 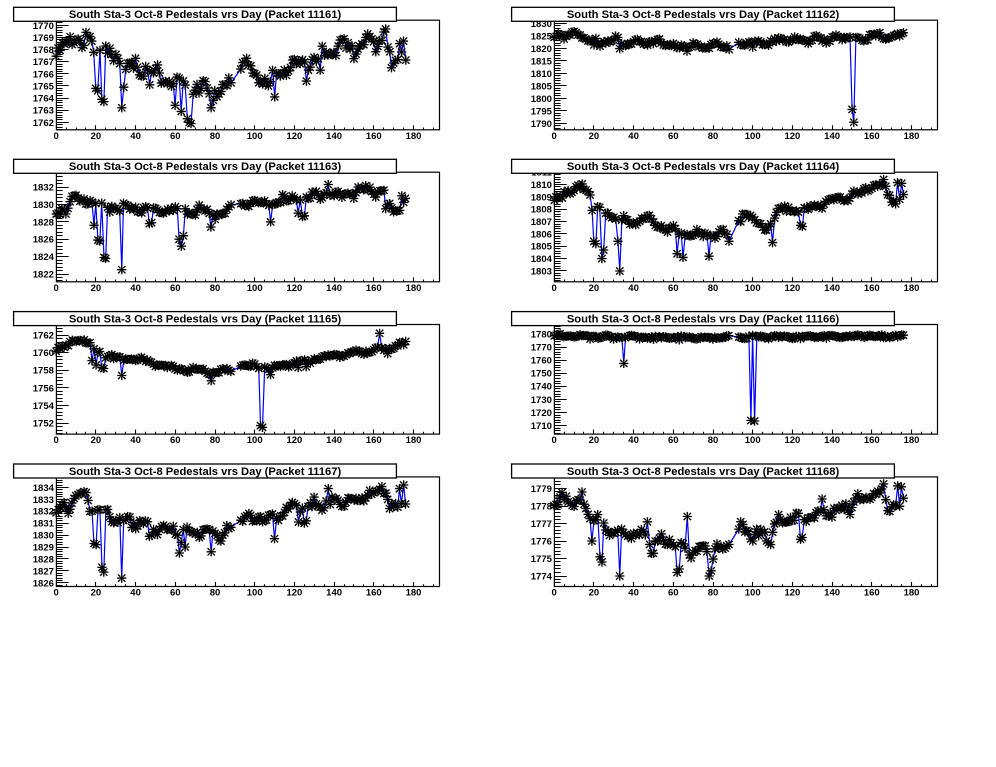 What do you see at coordinates (43, 74) in the screenshot?
I see `svg-text: 1766` at bounding box center [43, 74].